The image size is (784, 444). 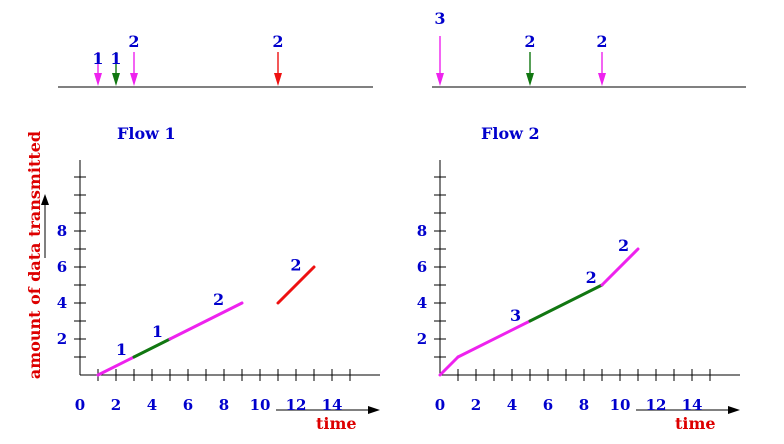 What do you see at coordinates (584, 405) in the screenshot?
I see `x-tick-label-flow2-8: 8` at bounding box center [584, 405].